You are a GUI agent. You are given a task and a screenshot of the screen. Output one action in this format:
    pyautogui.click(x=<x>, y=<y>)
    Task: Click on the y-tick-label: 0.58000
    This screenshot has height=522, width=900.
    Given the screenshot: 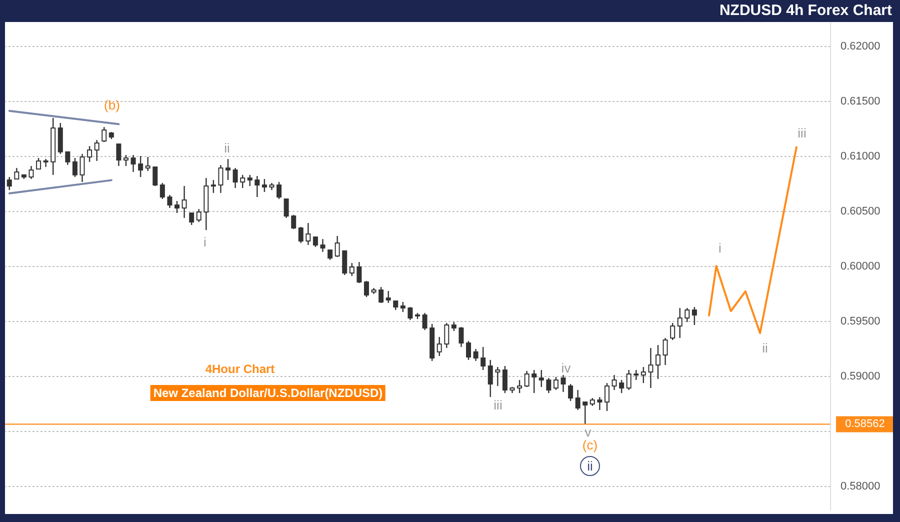 What is the action you would take?
    pyautogui.click(x=860, y=486)
    